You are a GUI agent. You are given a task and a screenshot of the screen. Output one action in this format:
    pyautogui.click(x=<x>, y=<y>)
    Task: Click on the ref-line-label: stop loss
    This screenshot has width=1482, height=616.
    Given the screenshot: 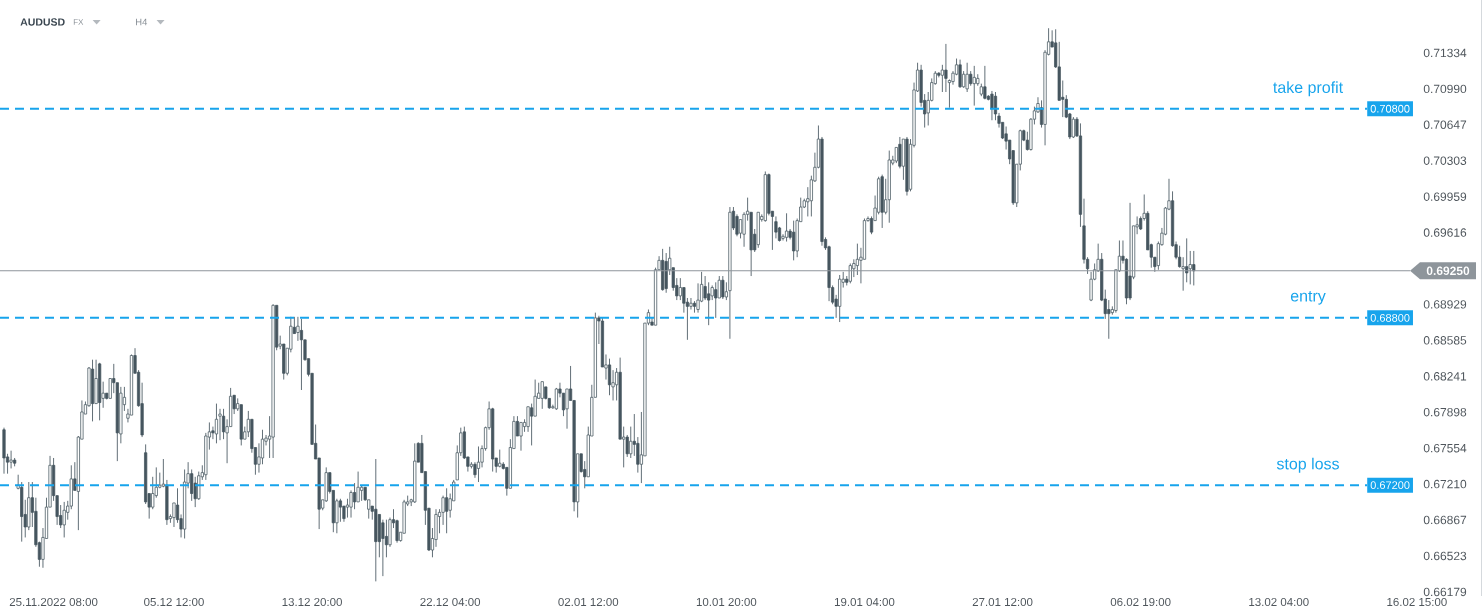 What is the action you would take?
    pyautogui.click(x=1307, y=465)
    